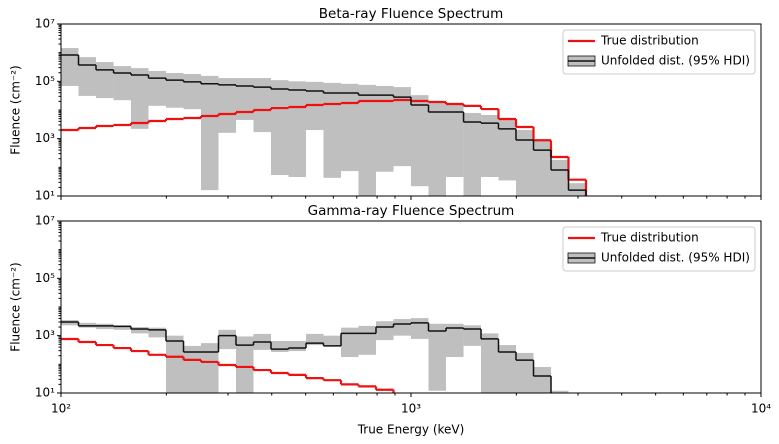 The image size is (779, 444). What do you see at coordinates (411, 409) in the screenshot?
I see `x-tick-label: 10³` at bounding box center [411, 409].